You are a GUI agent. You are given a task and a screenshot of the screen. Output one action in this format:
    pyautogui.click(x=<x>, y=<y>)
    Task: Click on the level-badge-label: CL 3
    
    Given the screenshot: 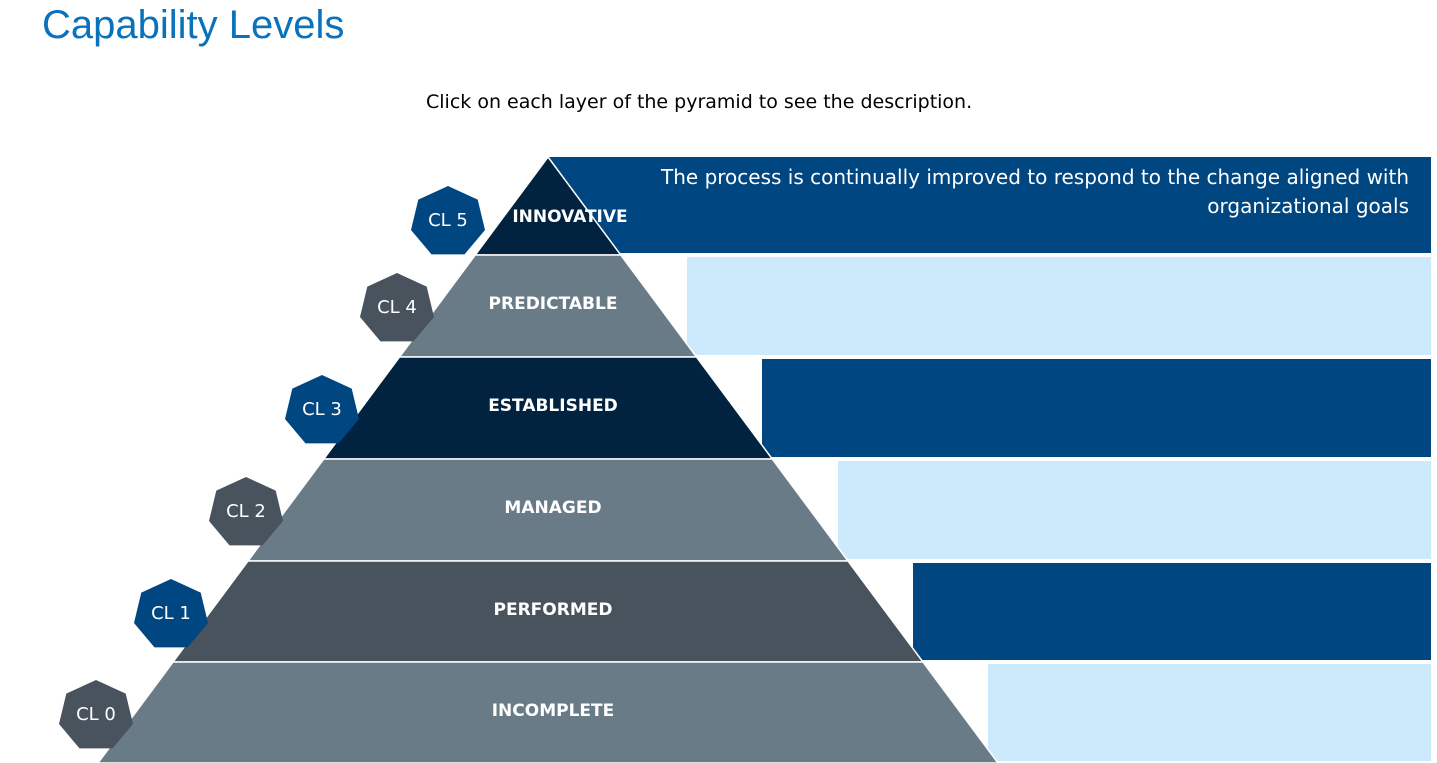 What is the action you would take?
    pyautogui.click(x=322, y=409)
    